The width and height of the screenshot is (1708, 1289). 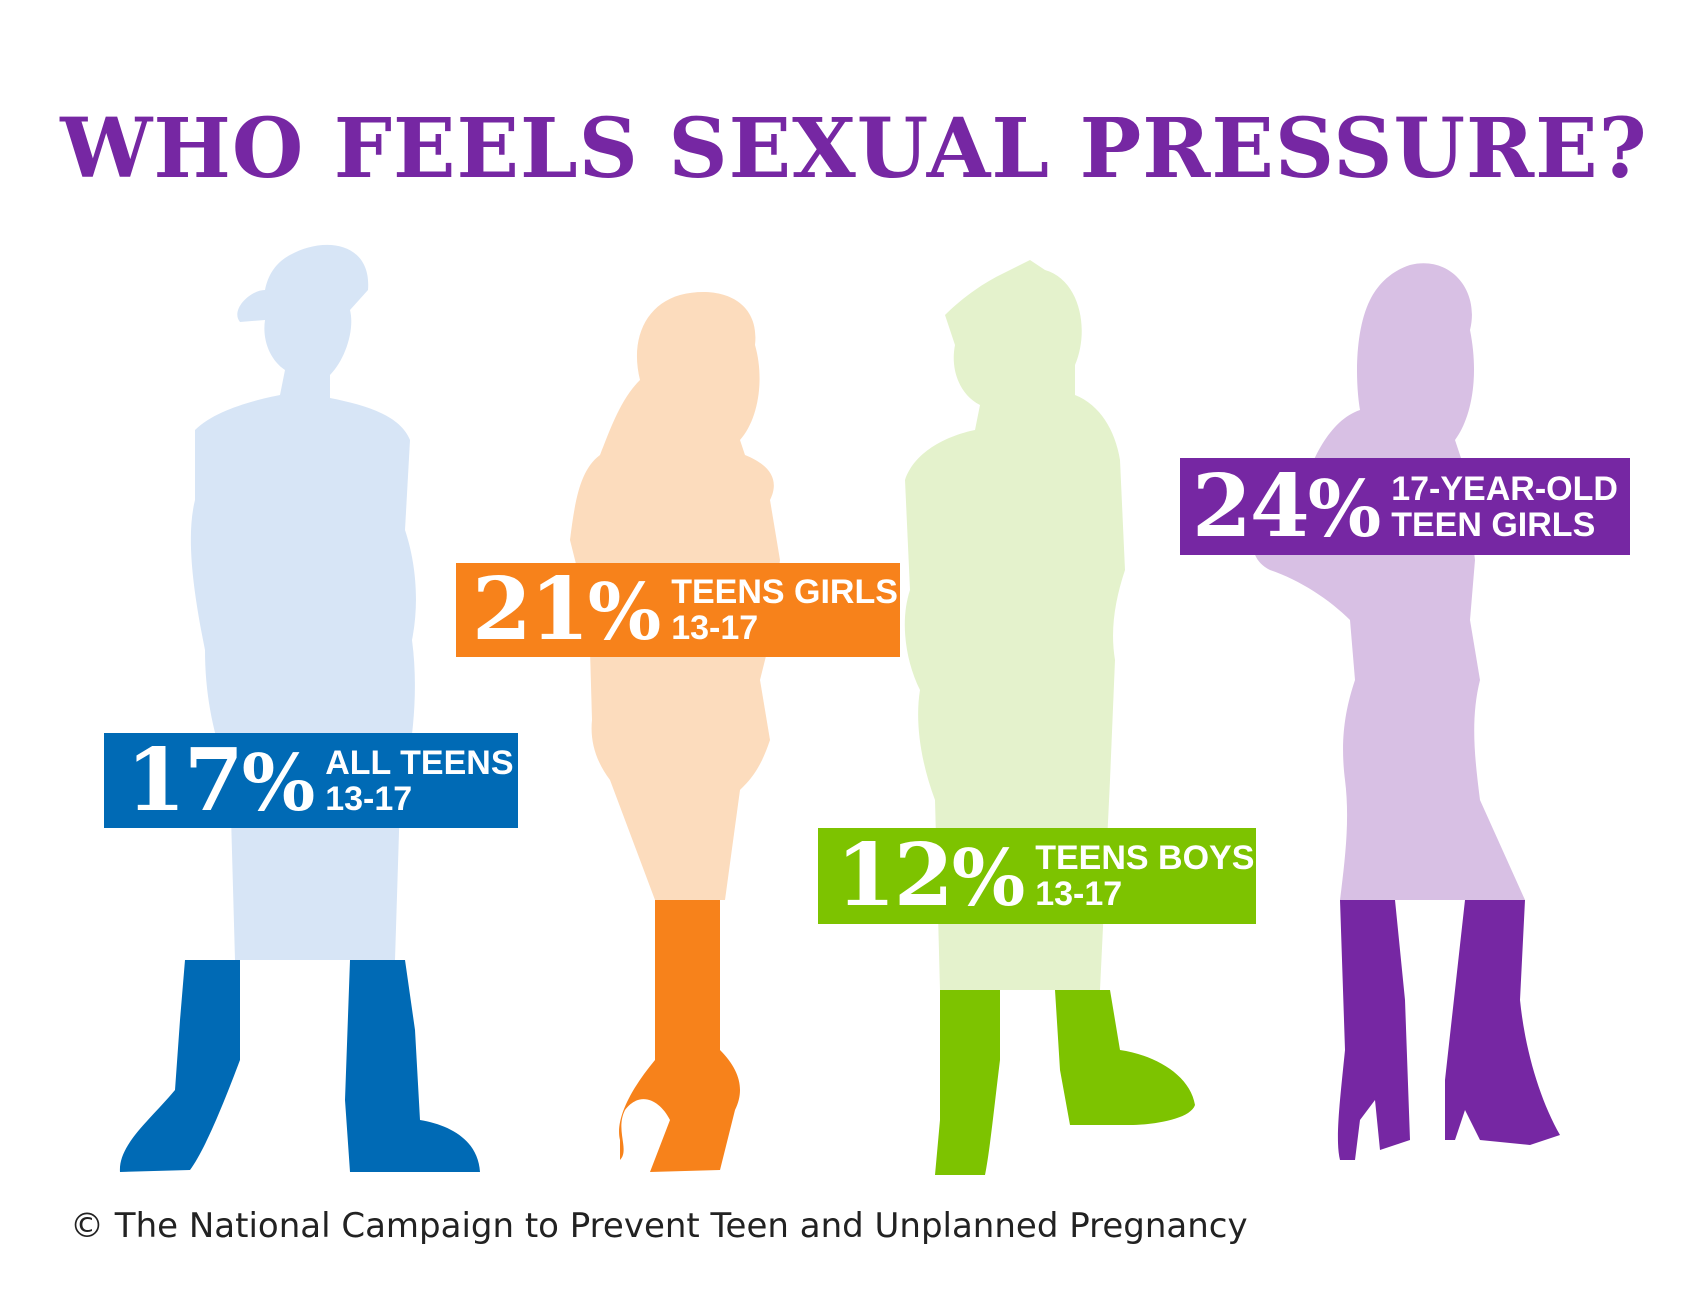 I want to click on label-teen-girls: 21% TEENS GIRLS 13-17, so click(x=678, y=610).